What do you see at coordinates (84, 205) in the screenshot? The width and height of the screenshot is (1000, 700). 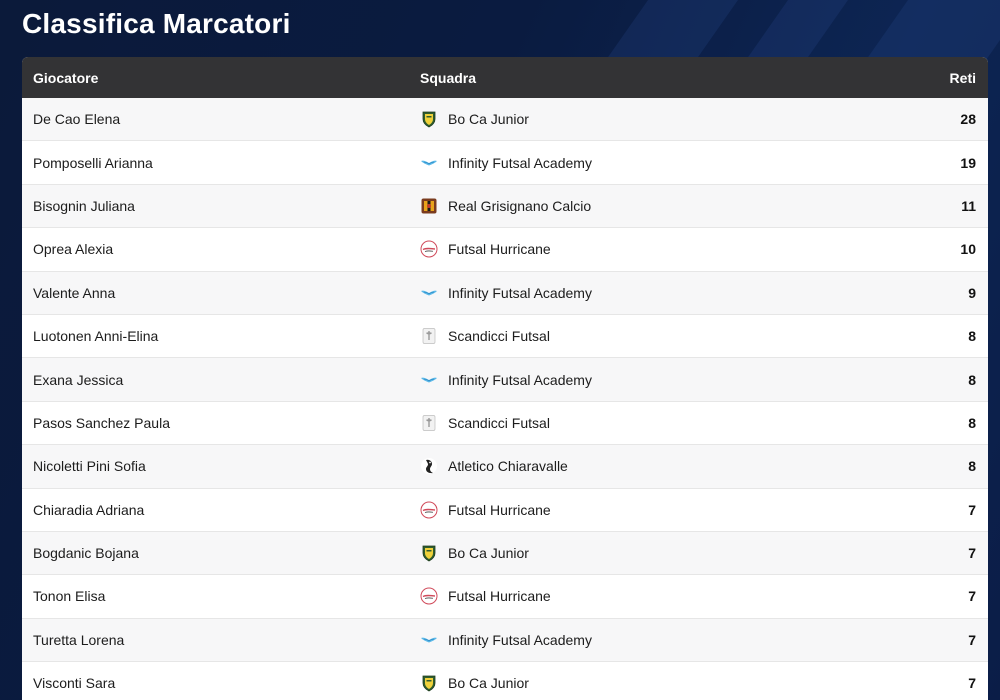 I see `player-name: Bisognin Juliana` at bounding box center [84, 205].